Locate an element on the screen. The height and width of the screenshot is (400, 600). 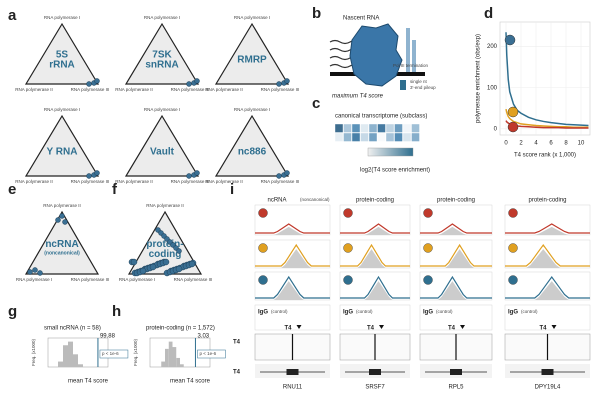
pileup-bar is located at coordinates (408, 50).